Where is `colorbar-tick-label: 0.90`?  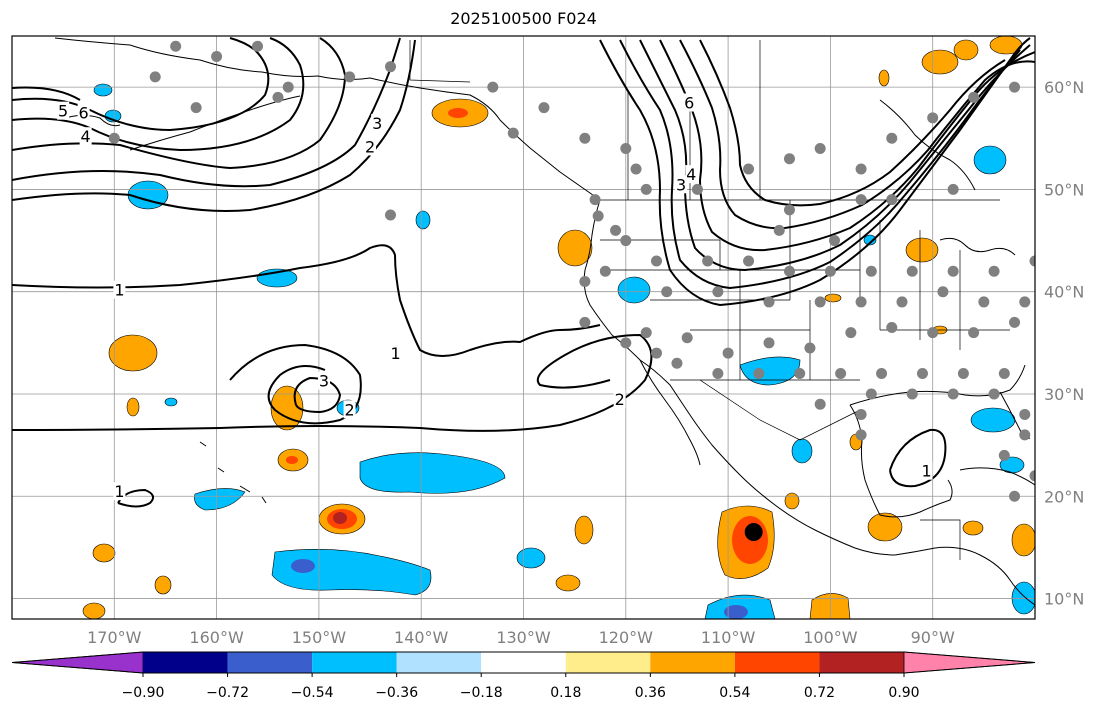
colorbar-tick-label: 0.90 is located at coordinates (903, 693).